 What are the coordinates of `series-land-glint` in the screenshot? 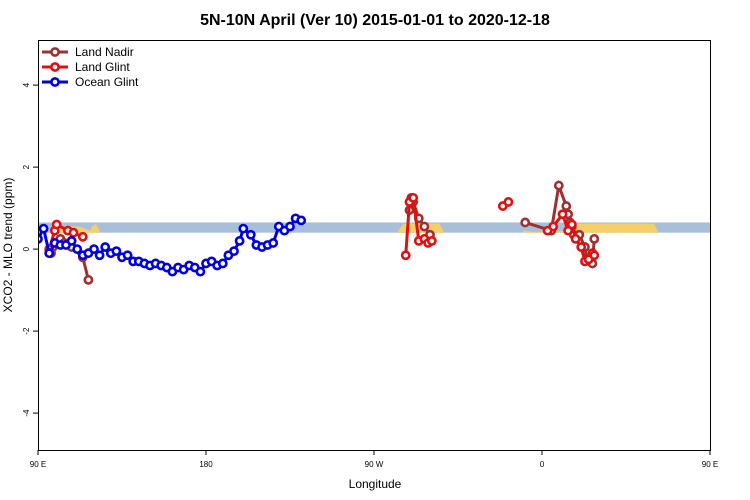 It's located at (397, 229).